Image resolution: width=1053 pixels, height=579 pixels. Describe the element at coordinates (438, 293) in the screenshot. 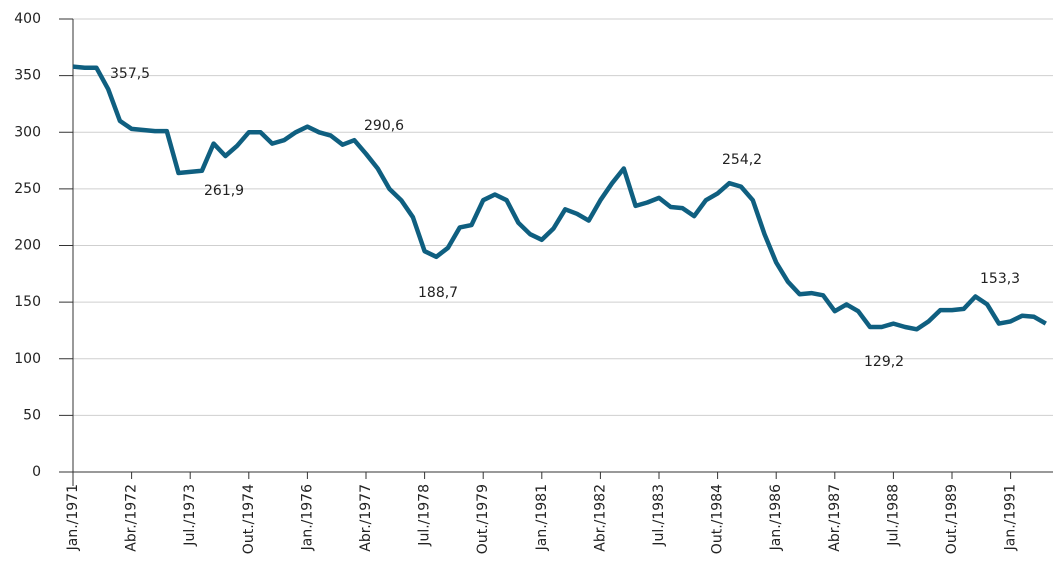

I see `annotation: 188,7` at that location.